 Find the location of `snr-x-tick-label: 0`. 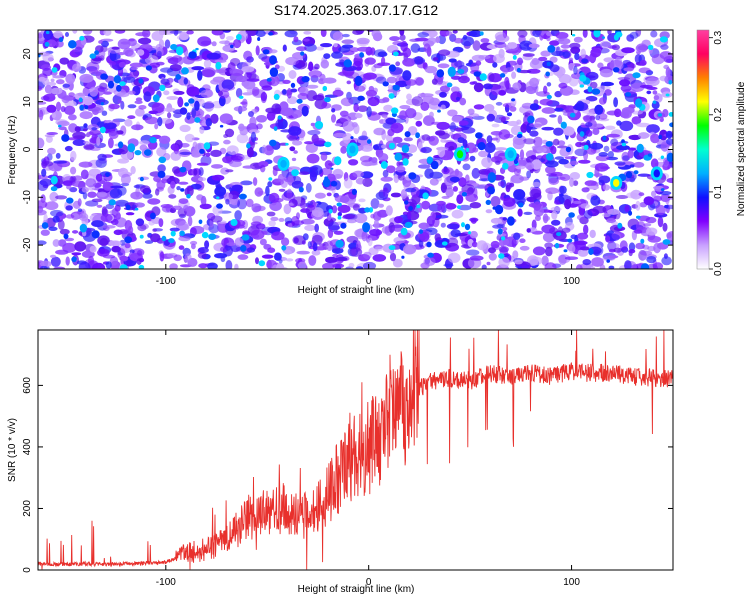

snr-x-tick-label: 0 is located at coordinates (369, 582).